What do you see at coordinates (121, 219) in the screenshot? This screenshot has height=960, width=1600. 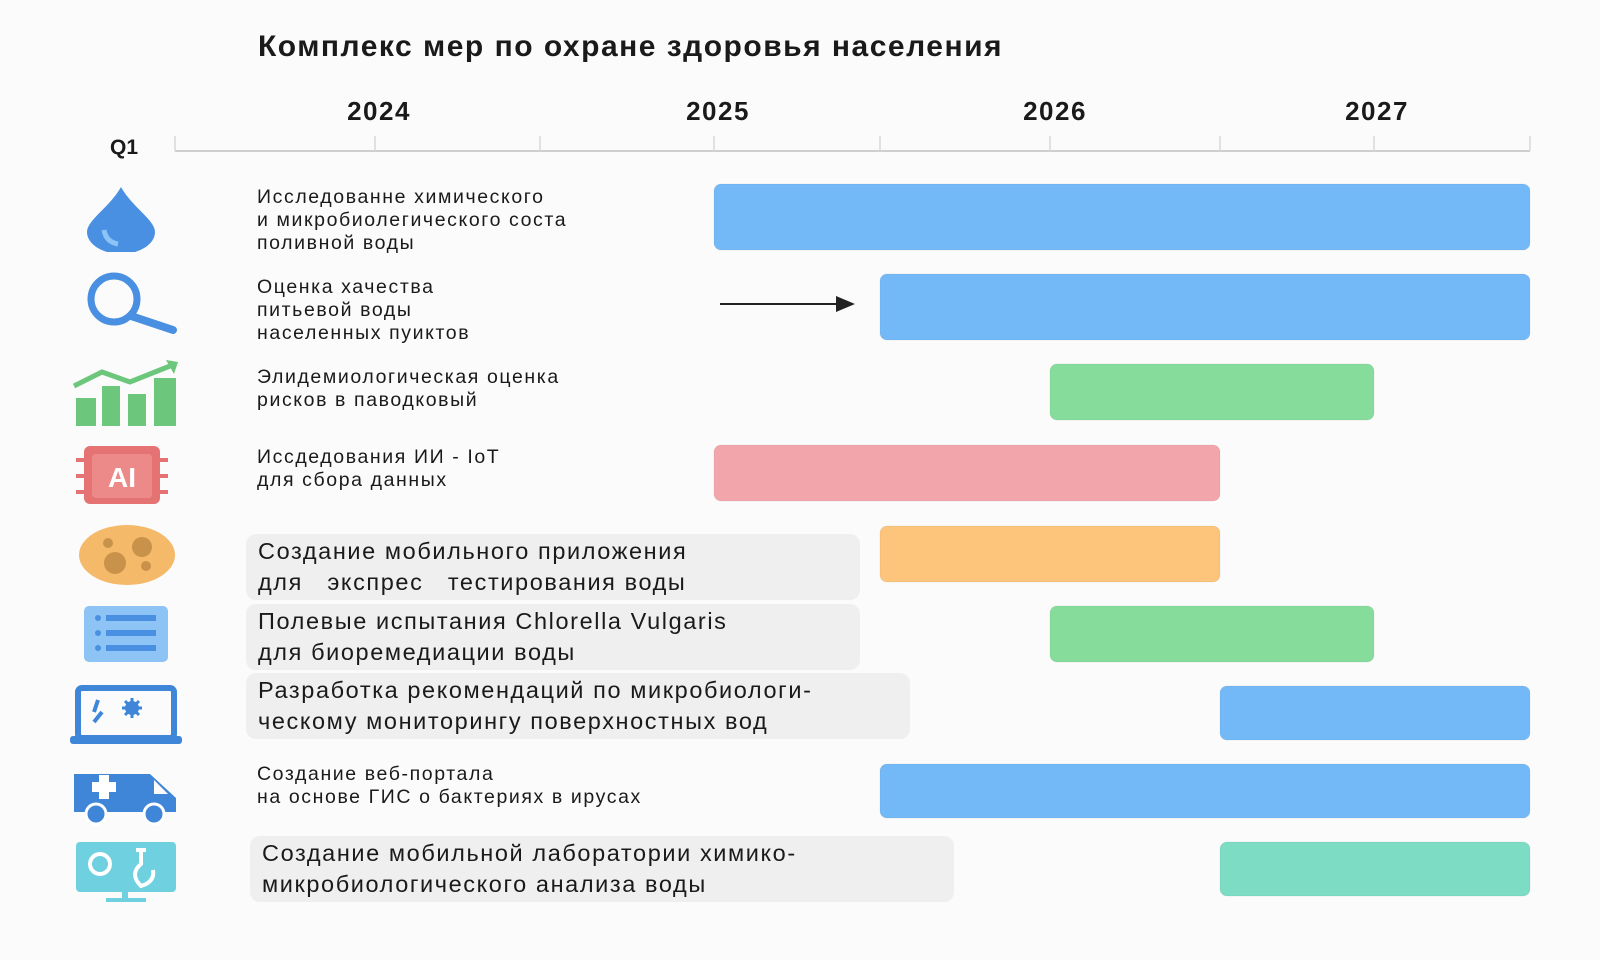 I see `water-drop-icon` at bounding box center [121, 219].